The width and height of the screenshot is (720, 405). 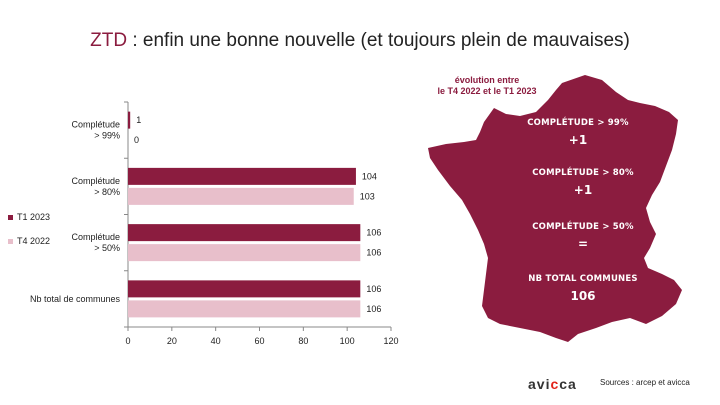 What do you see at coordinates (109, 40) in the screenshot?
I see `title-accent: ZTD` at bounding box center [109, 40].